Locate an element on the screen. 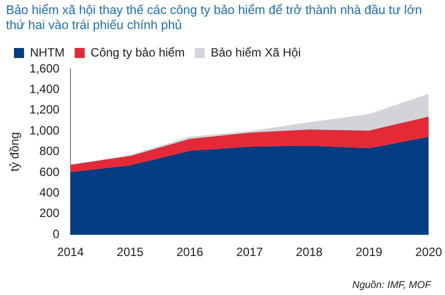 This screenshot has width=445, height=295. y-tick-label: 0 is located at coordinates (56, 233).